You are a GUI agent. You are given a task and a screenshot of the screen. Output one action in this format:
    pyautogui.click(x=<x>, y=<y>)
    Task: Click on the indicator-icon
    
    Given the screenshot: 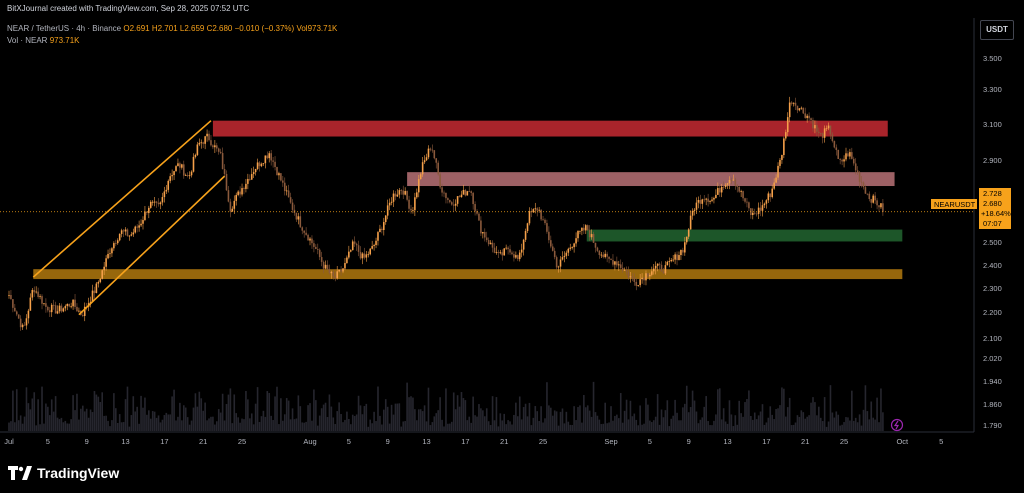 What is the action you would take?
    pyautogui.click(x=897, y=425)
    